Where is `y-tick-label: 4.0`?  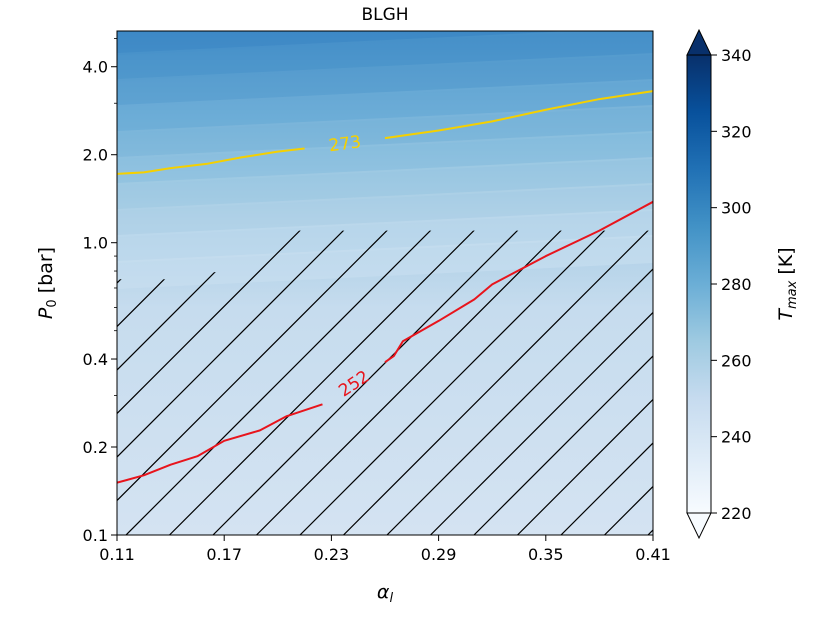 y-tick-label: 4.0 is located at coordinates (95, 67).